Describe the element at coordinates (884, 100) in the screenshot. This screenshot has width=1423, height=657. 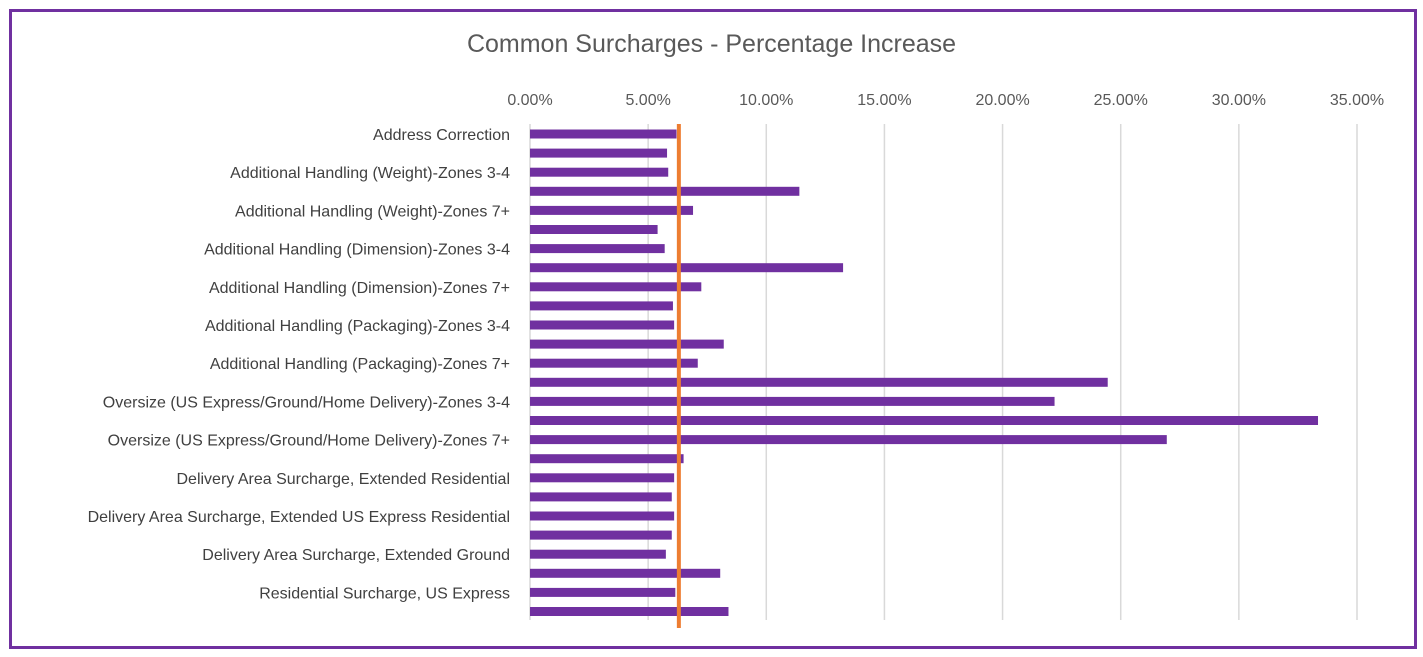
I see `x-tick-label: 15.00%` at that location.